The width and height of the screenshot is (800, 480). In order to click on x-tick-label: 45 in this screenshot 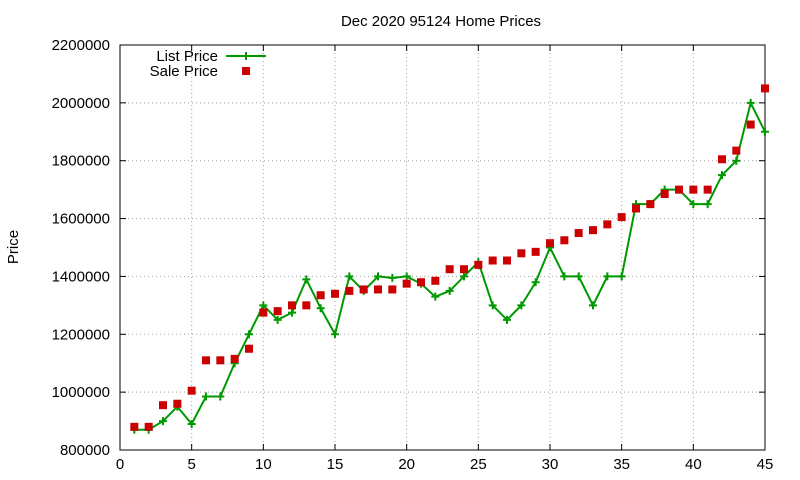, I will do `click(765, 464)`.